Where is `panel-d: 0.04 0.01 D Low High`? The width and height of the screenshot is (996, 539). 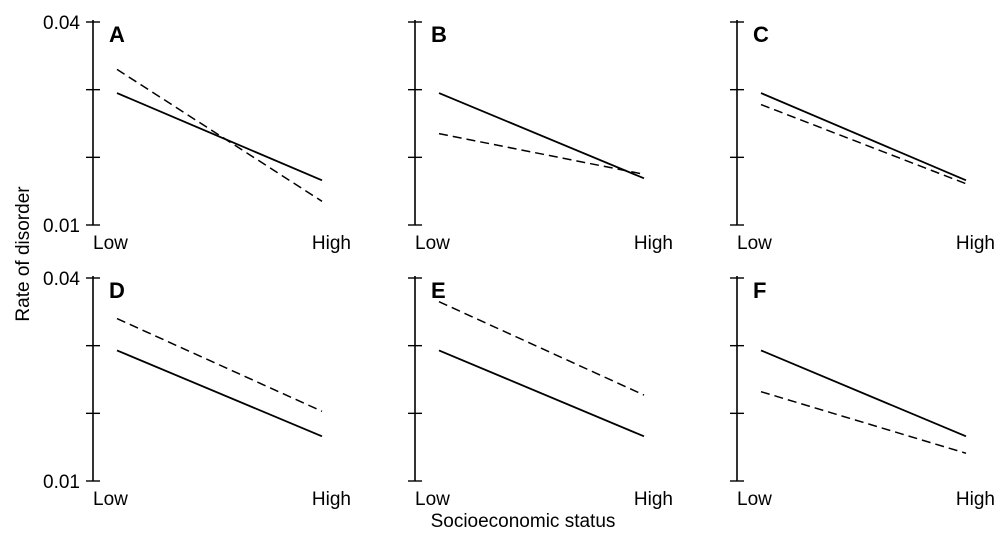
panel-d: 0.04 0.01 D Low High is located at coordinates (197, 389).